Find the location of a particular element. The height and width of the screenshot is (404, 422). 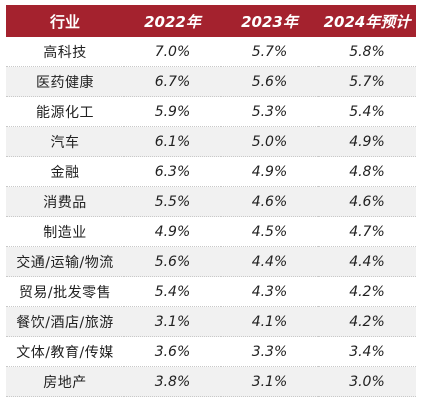

cell-2023: 3.1% is located at coordinates (269, 381).